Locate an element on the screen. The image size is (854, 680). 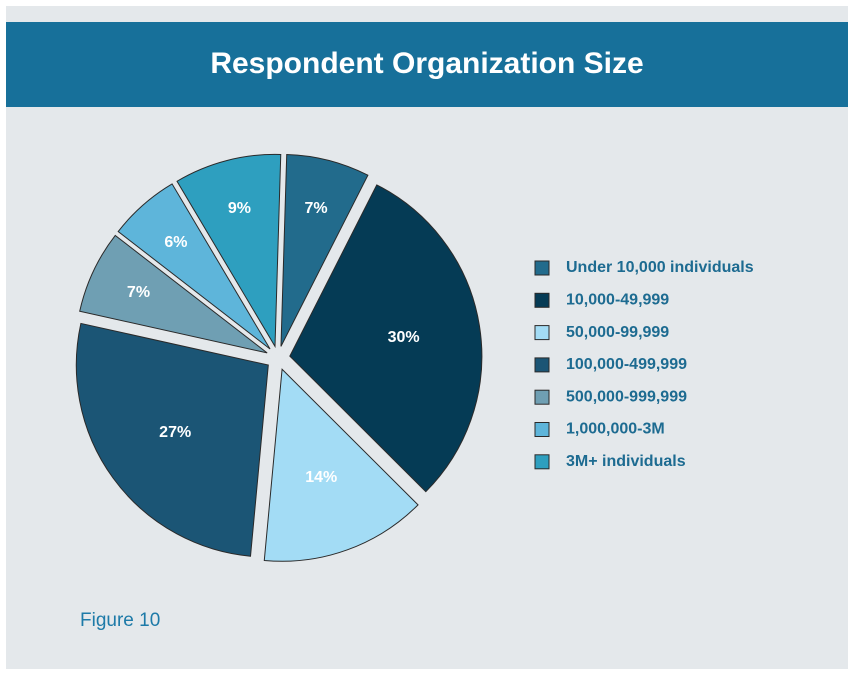
legend-label: 100,000-499,999 is located at coordinates (626, 364).